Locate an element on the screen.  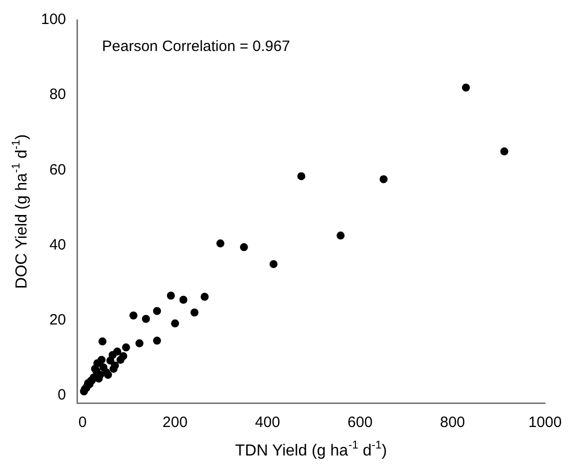
y-tick-label: 20 is located at coordinates (57, 320).